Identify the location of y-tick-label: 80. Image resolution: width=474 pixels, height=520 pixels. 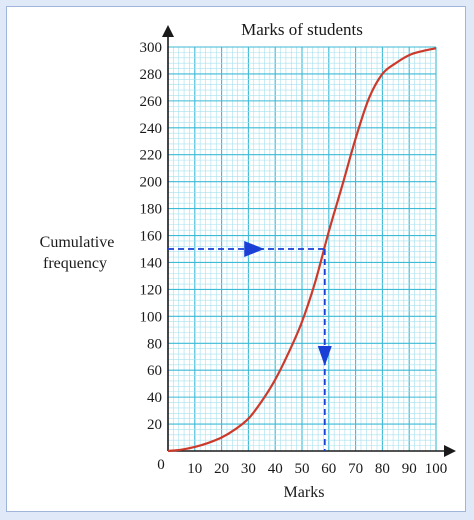
(154, 344).